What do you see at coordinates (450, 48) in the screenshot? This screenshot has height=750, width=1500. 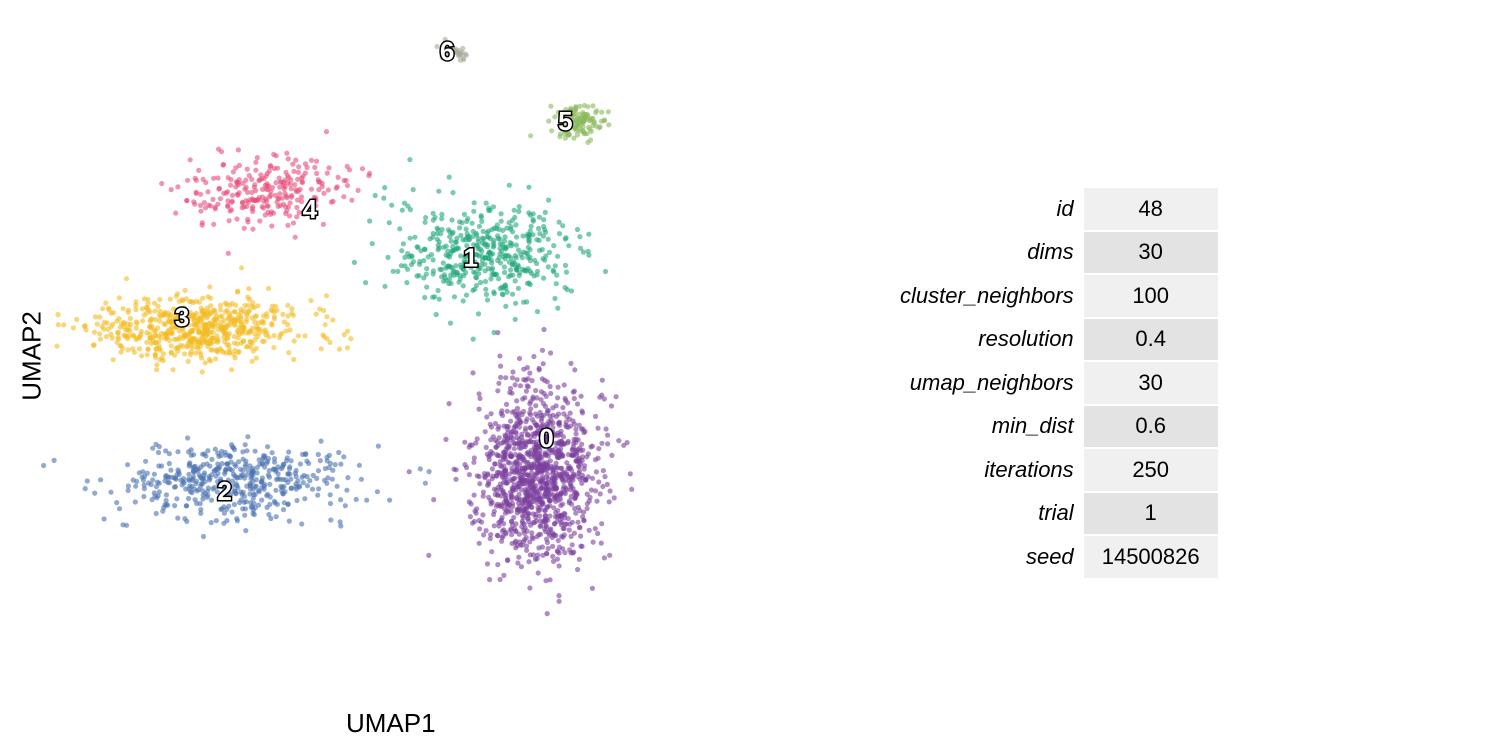 I see `cluster-6-point` at bounding box center [450, 48].